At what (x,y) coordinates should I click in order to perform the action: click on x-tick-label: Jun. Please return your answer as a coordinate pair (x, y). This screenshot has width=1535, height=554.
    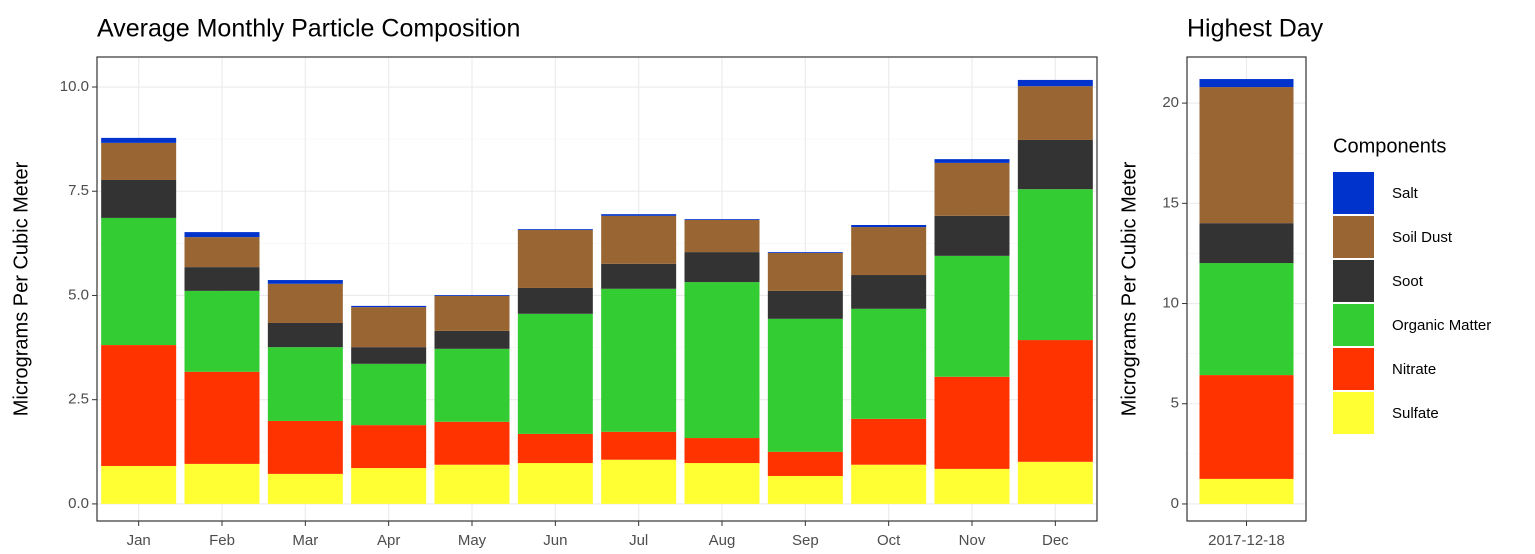
    Looking at the image, I should click on (555, 540).